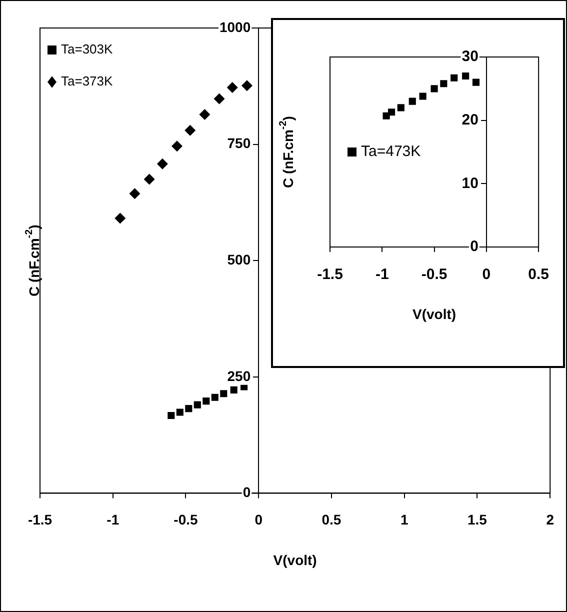 The width and height of the screenshot is (567, 612). What do you see at coordinates (87, 81) in the screenshot?
I see `legend-label: Ta=373K` at bounding box center [87, 81].